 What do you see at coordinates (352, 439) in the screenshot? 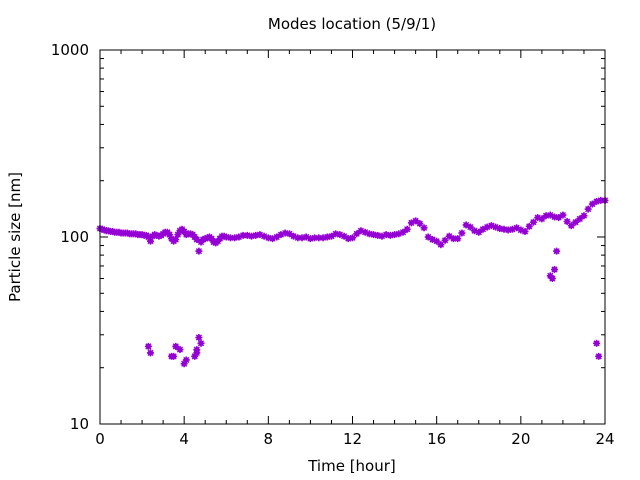
I see `x-tick-label: 12` at bounding box center [352, 439].